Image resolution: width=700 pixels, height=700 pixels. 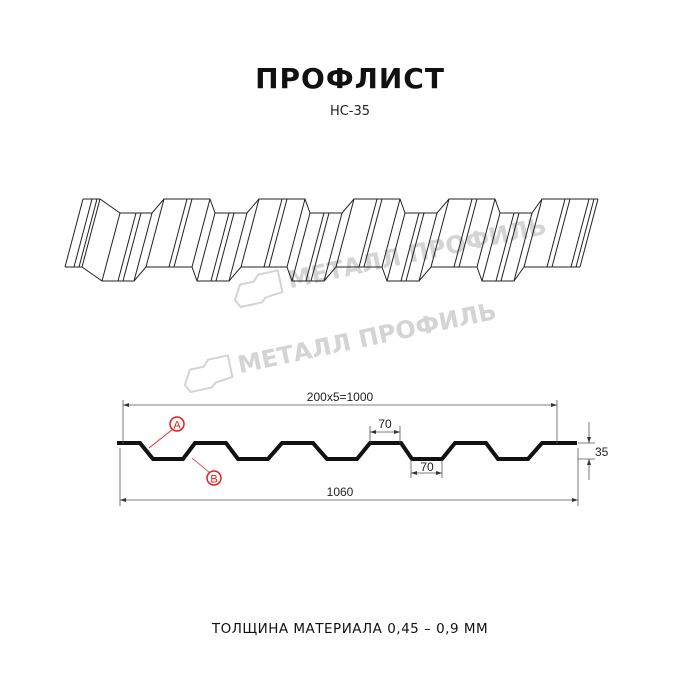 I want to click on sheet-front-edge, so click(x=322, y=274).